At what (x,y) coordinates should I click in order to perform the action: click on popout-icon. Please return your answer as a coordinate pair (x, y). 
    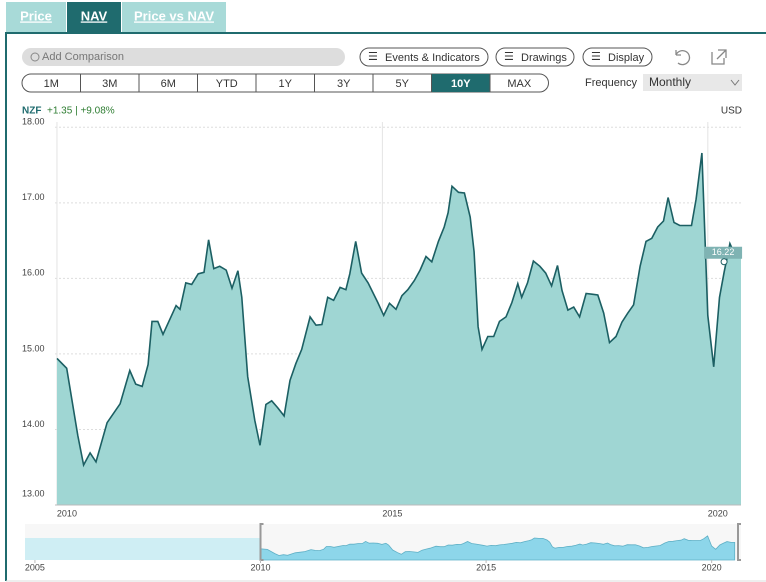
    Looking at the image, I should click on (719, 57).